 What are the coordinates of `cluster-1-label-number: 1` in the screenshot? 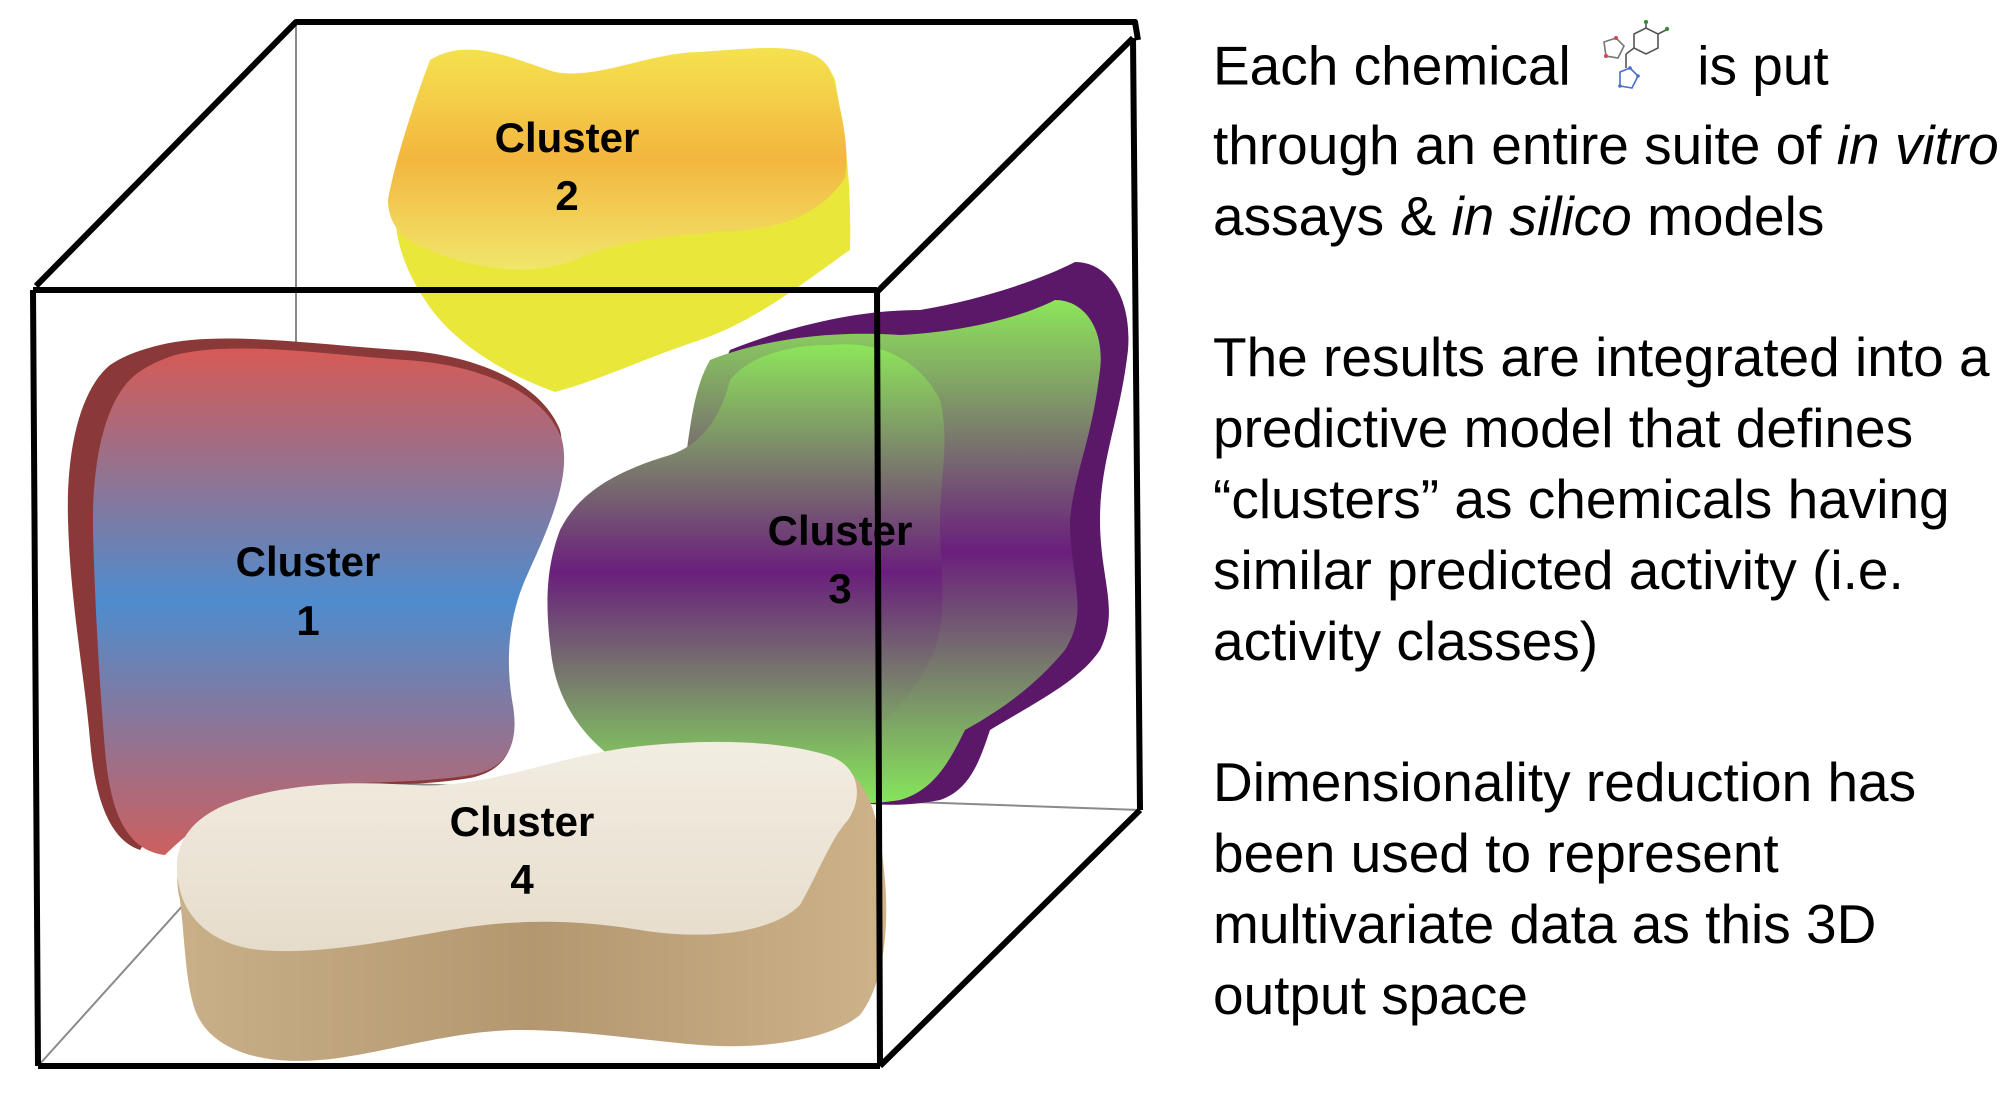 It's located at (307, 620).